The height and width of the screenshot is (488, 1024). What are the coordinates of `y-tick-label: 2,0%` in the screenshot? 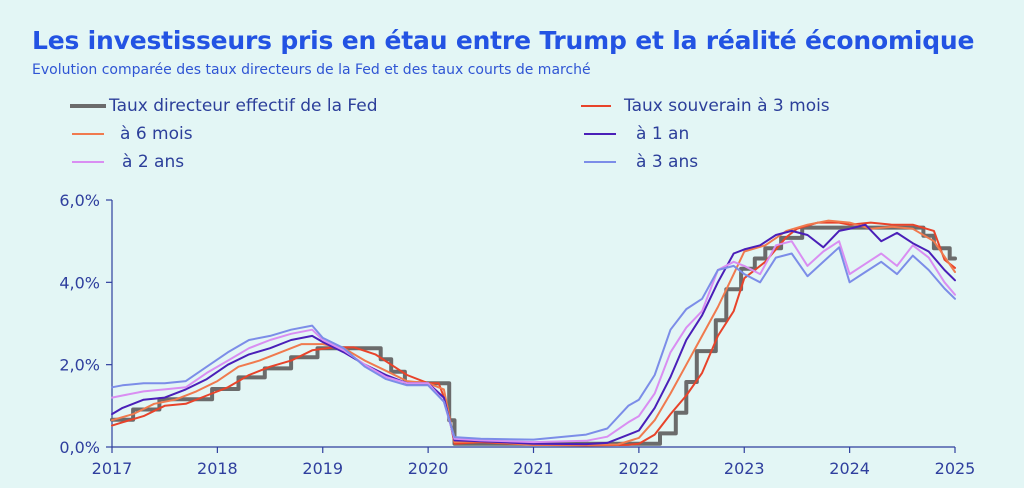 It's located at (79, 365).